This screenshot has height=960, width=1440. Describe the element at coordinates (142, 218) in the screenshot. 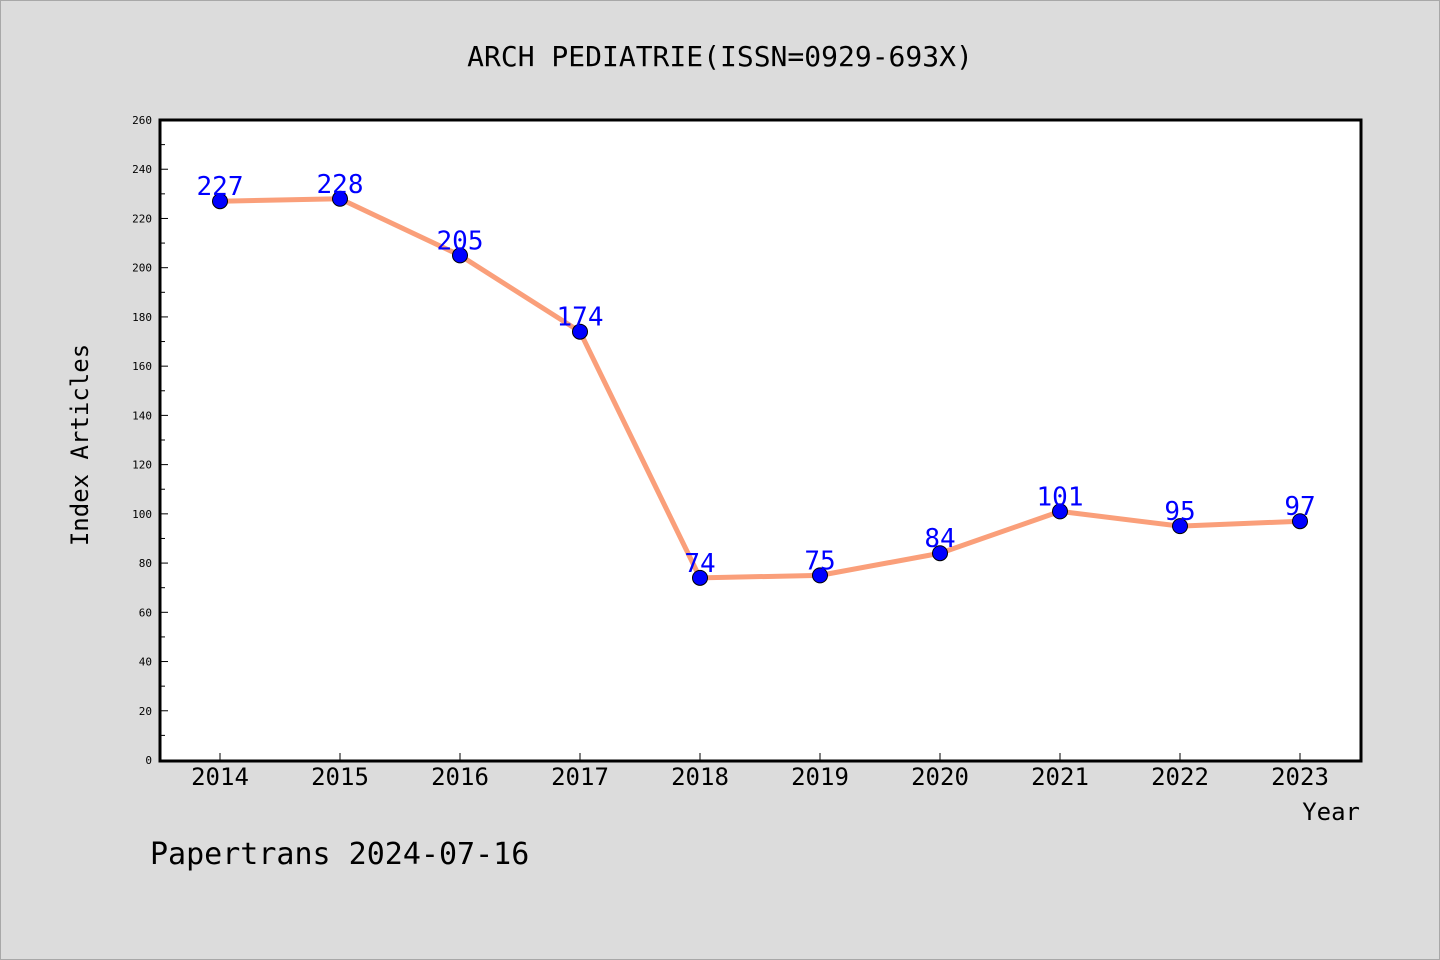

I see `y-tick-label: 220` at that location.